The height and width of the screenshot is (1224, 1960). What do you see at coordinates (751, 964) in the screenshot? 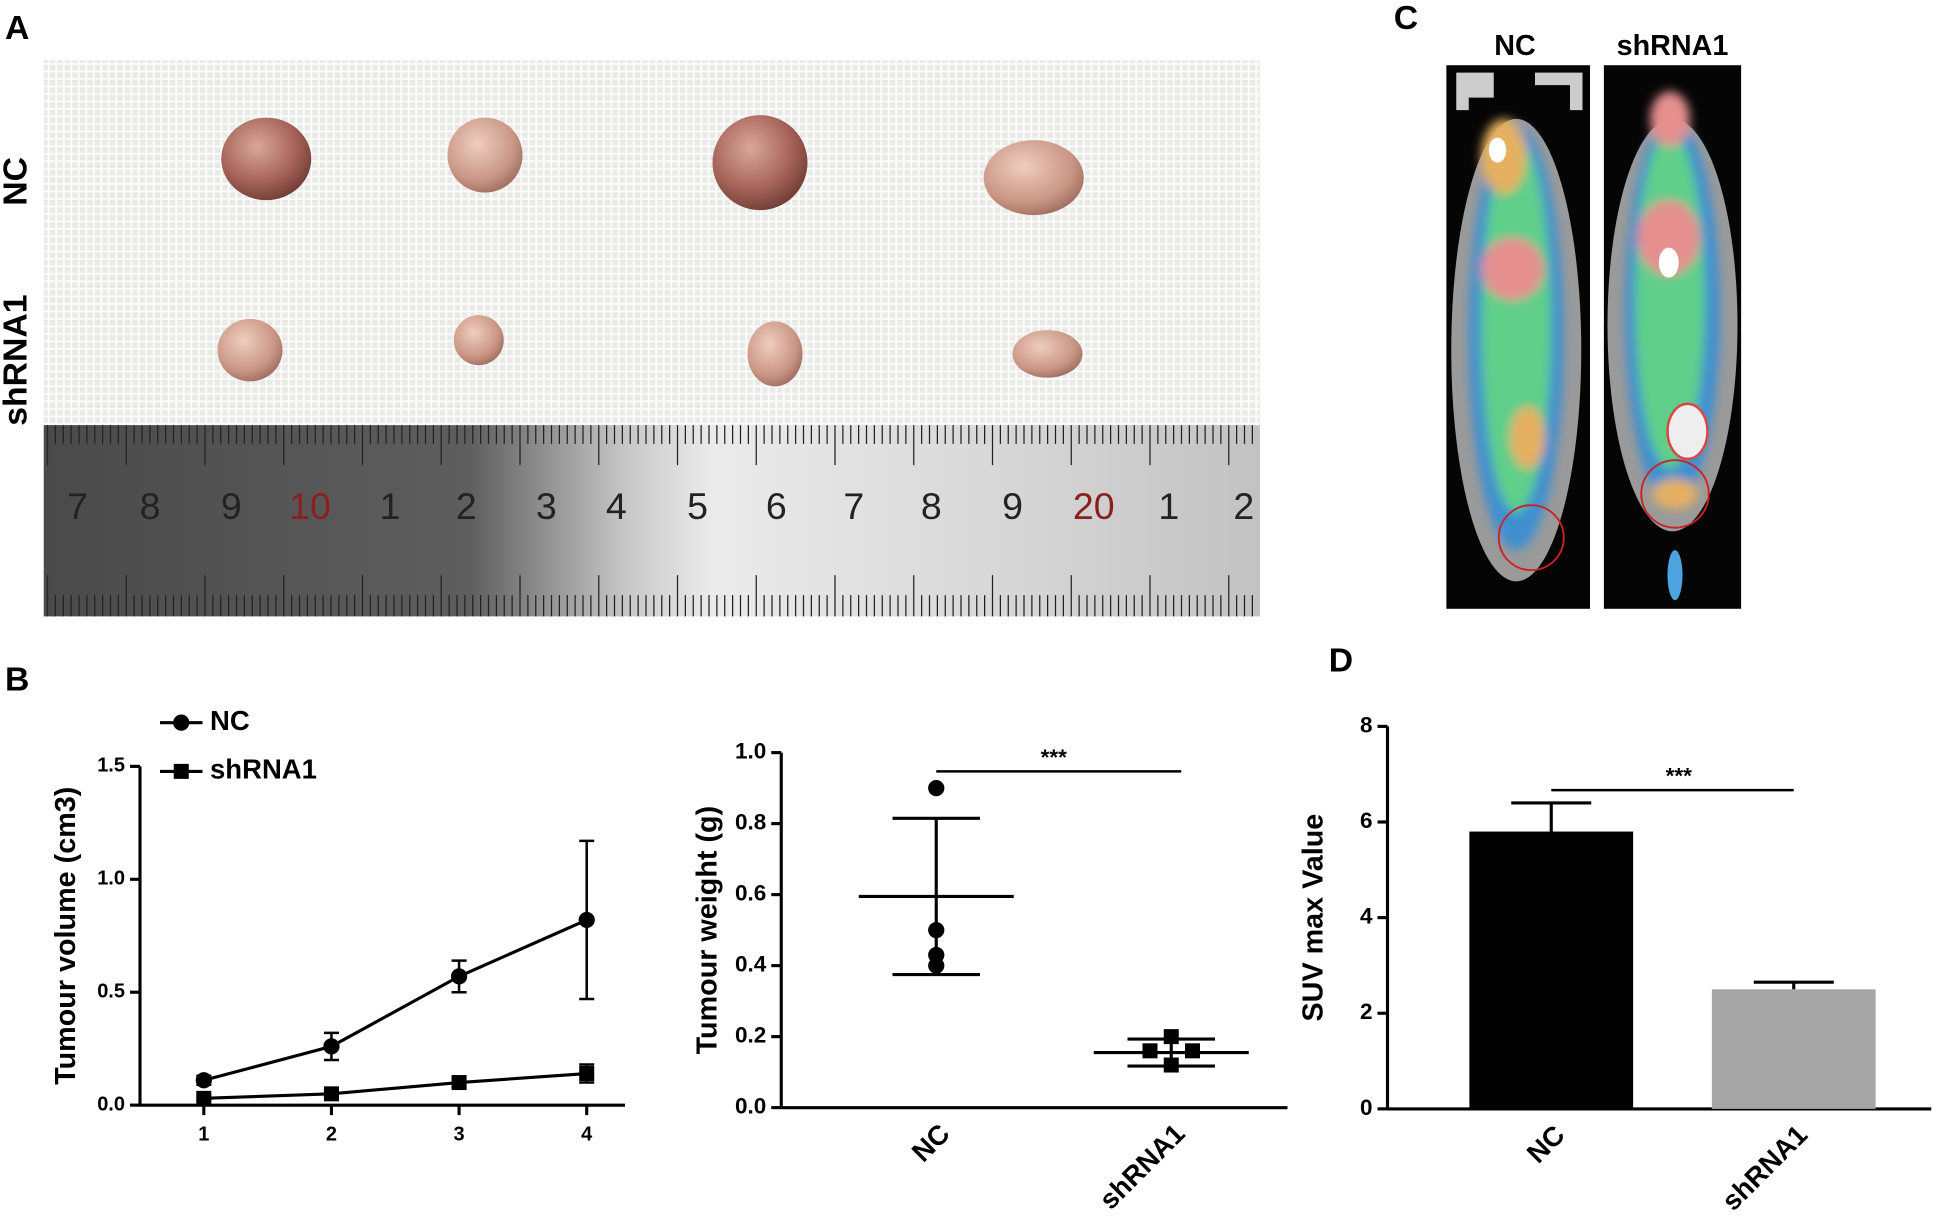
I see `y-tick-label: 0.4` at bounding box center [751, 964].